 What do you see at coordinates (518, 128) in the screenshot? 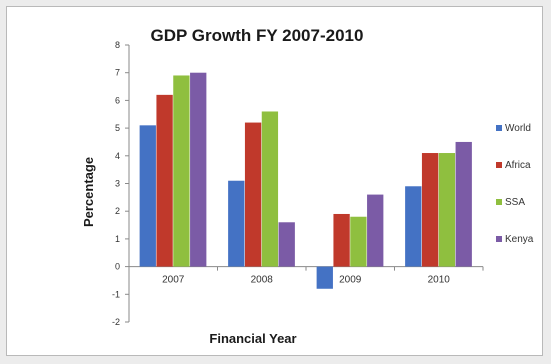
I see `legend-label-world: World` at bounding box center [518, 128].